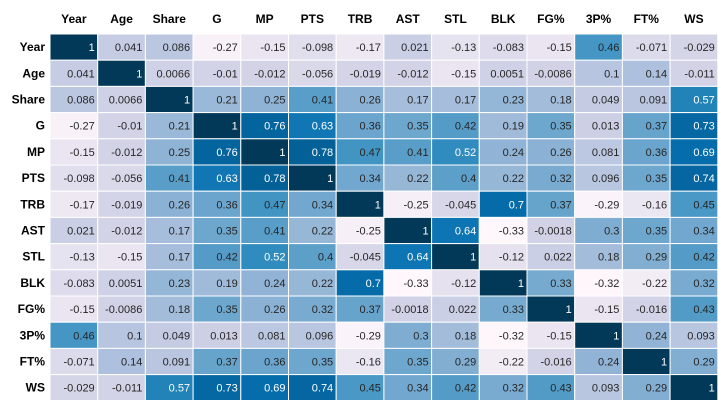  Describe the element at coordinates (560, 101) in the screenshot. I see `cell-value-label: 0.18` at that location.